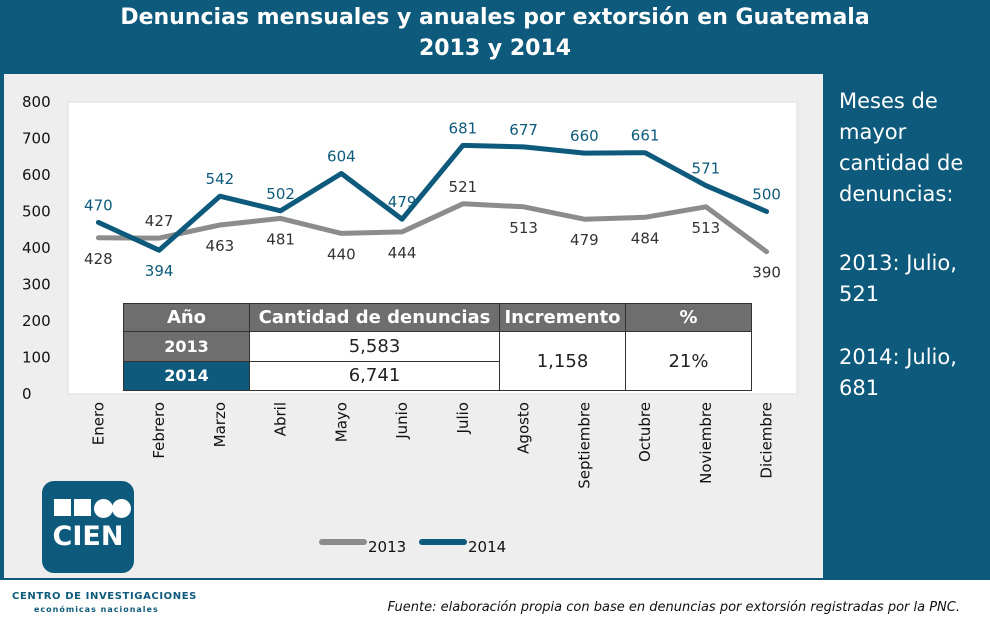  I want to click on data-label-2014: 661, so click(645, 136).